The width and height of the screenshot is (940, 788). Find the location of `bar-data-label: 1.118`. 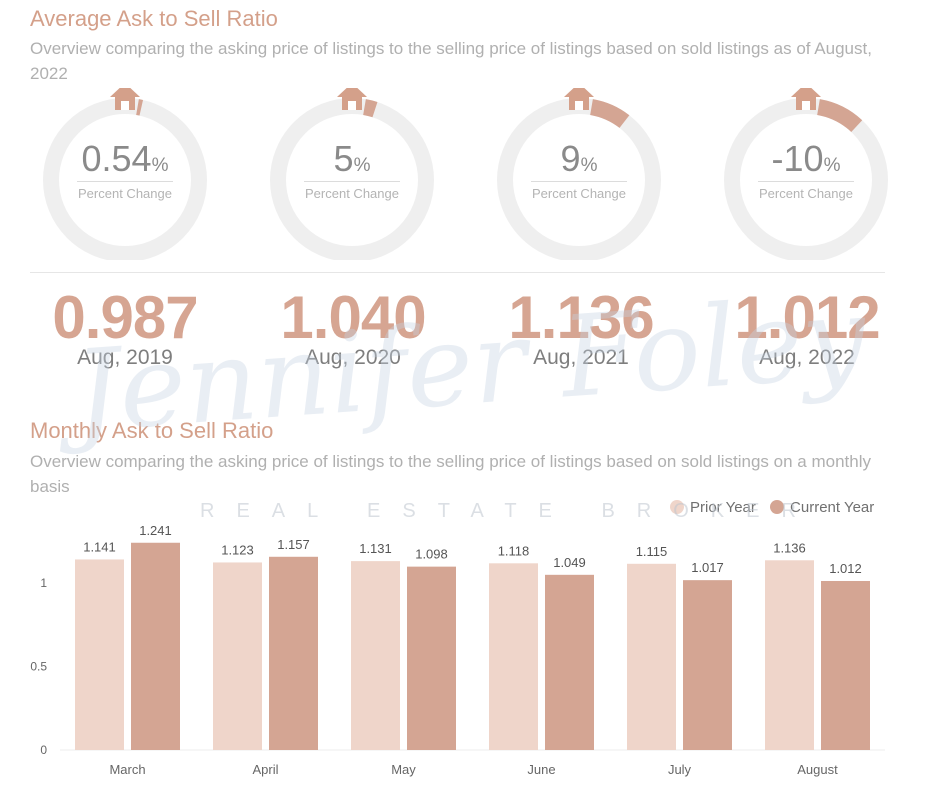

bar-data-label: 1.118 is located at coordinates (514, 550).